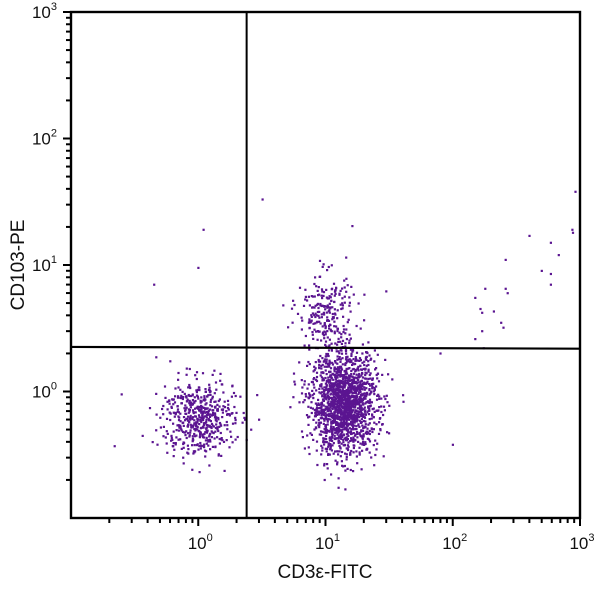 Image resolution: width=600 pixels, height=593 pixels. Describe the element at coordinates (324, 572) in the screenshot. I see `x-axis-title: CD3ε-FITC` at that location.